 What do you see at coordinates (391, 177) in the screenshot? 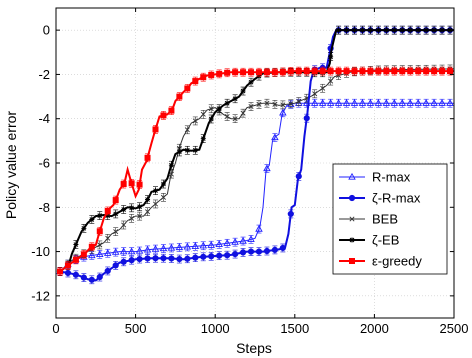
I see `legend-label: R-max` at bounding box center [391, 177].